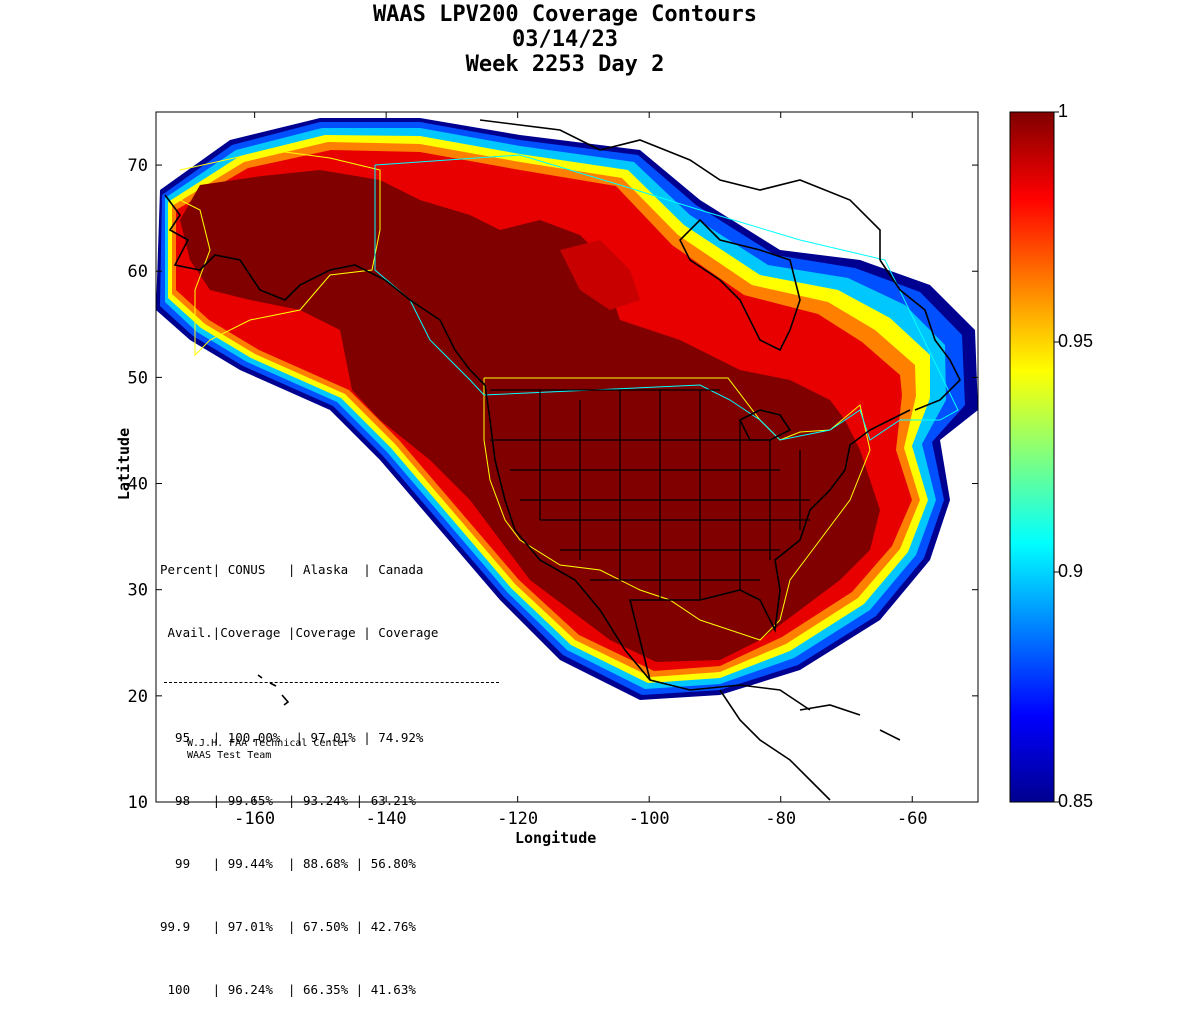  Describe the element at coordinates (288, 800) in the screenshot. I see `table-row: 98 | 99.65% | 93.24% | 63.21%` at that location.